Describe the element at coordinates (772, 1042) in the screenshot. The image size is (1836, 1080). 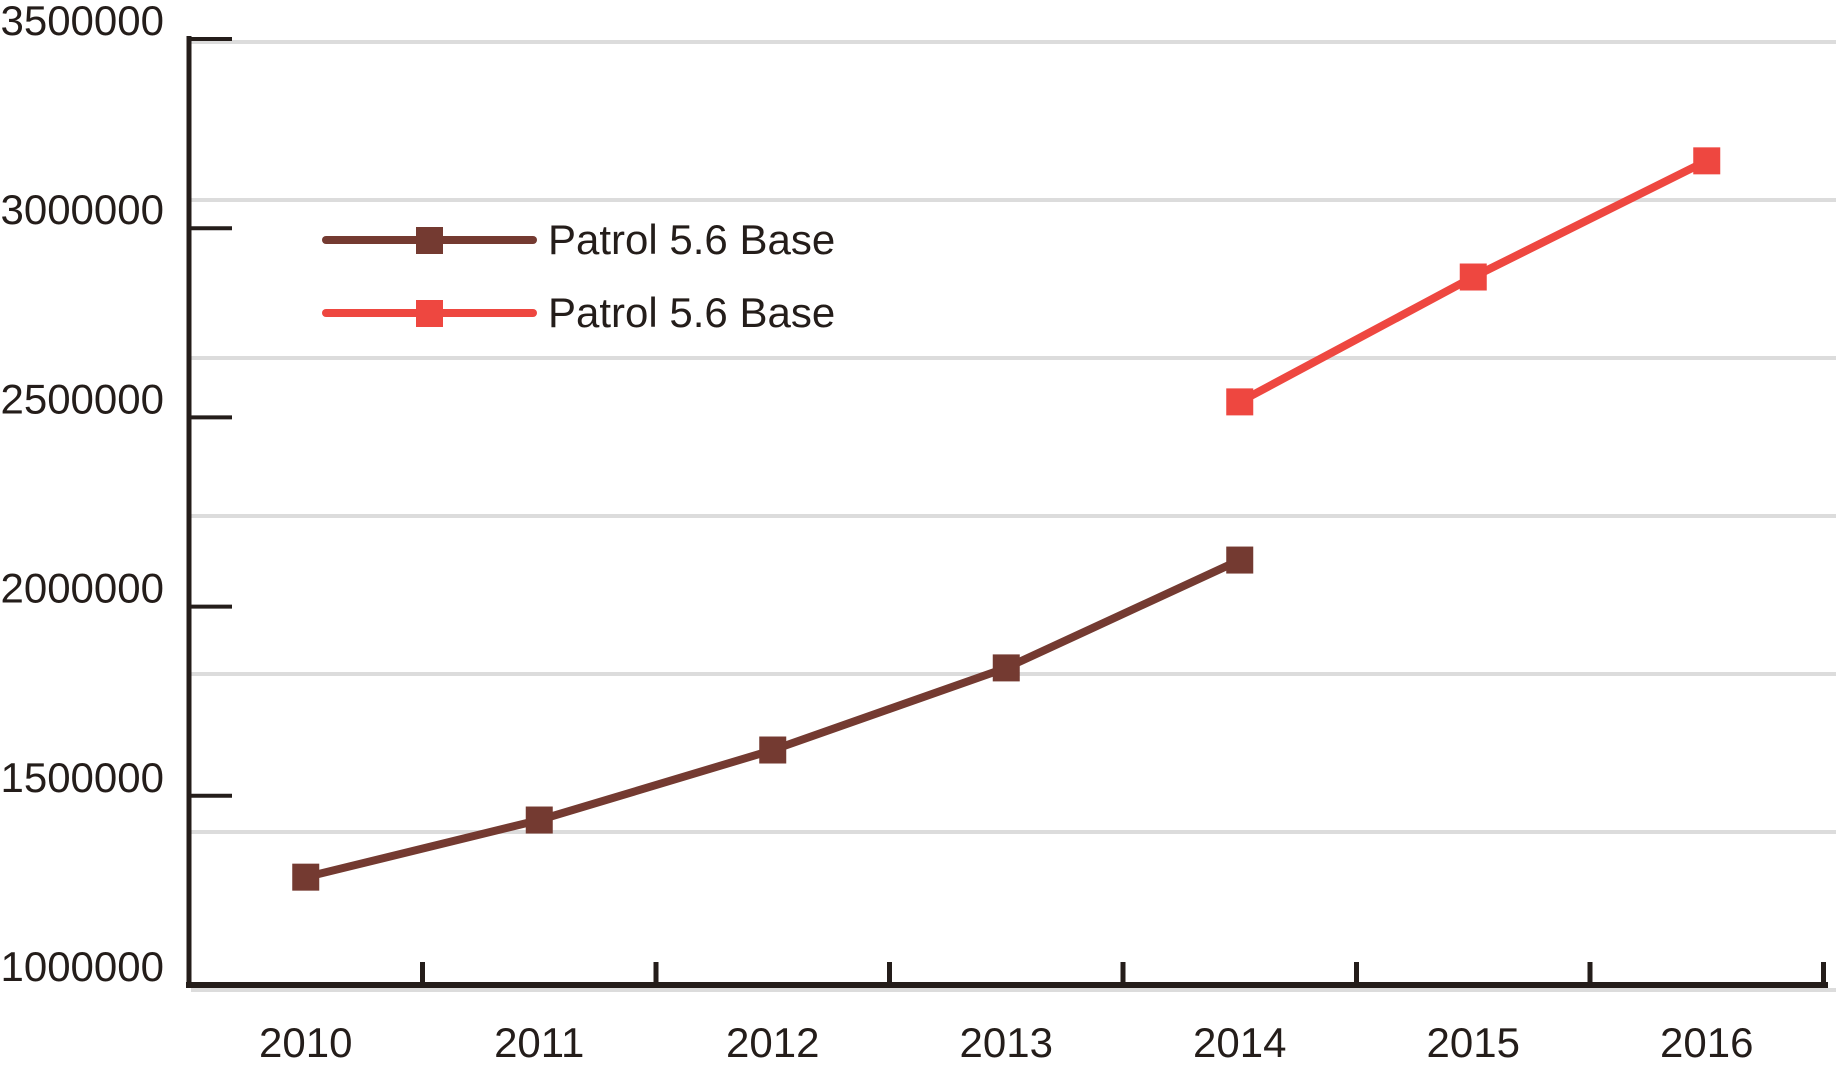
I see `x-tick-label: 2012` at that location.